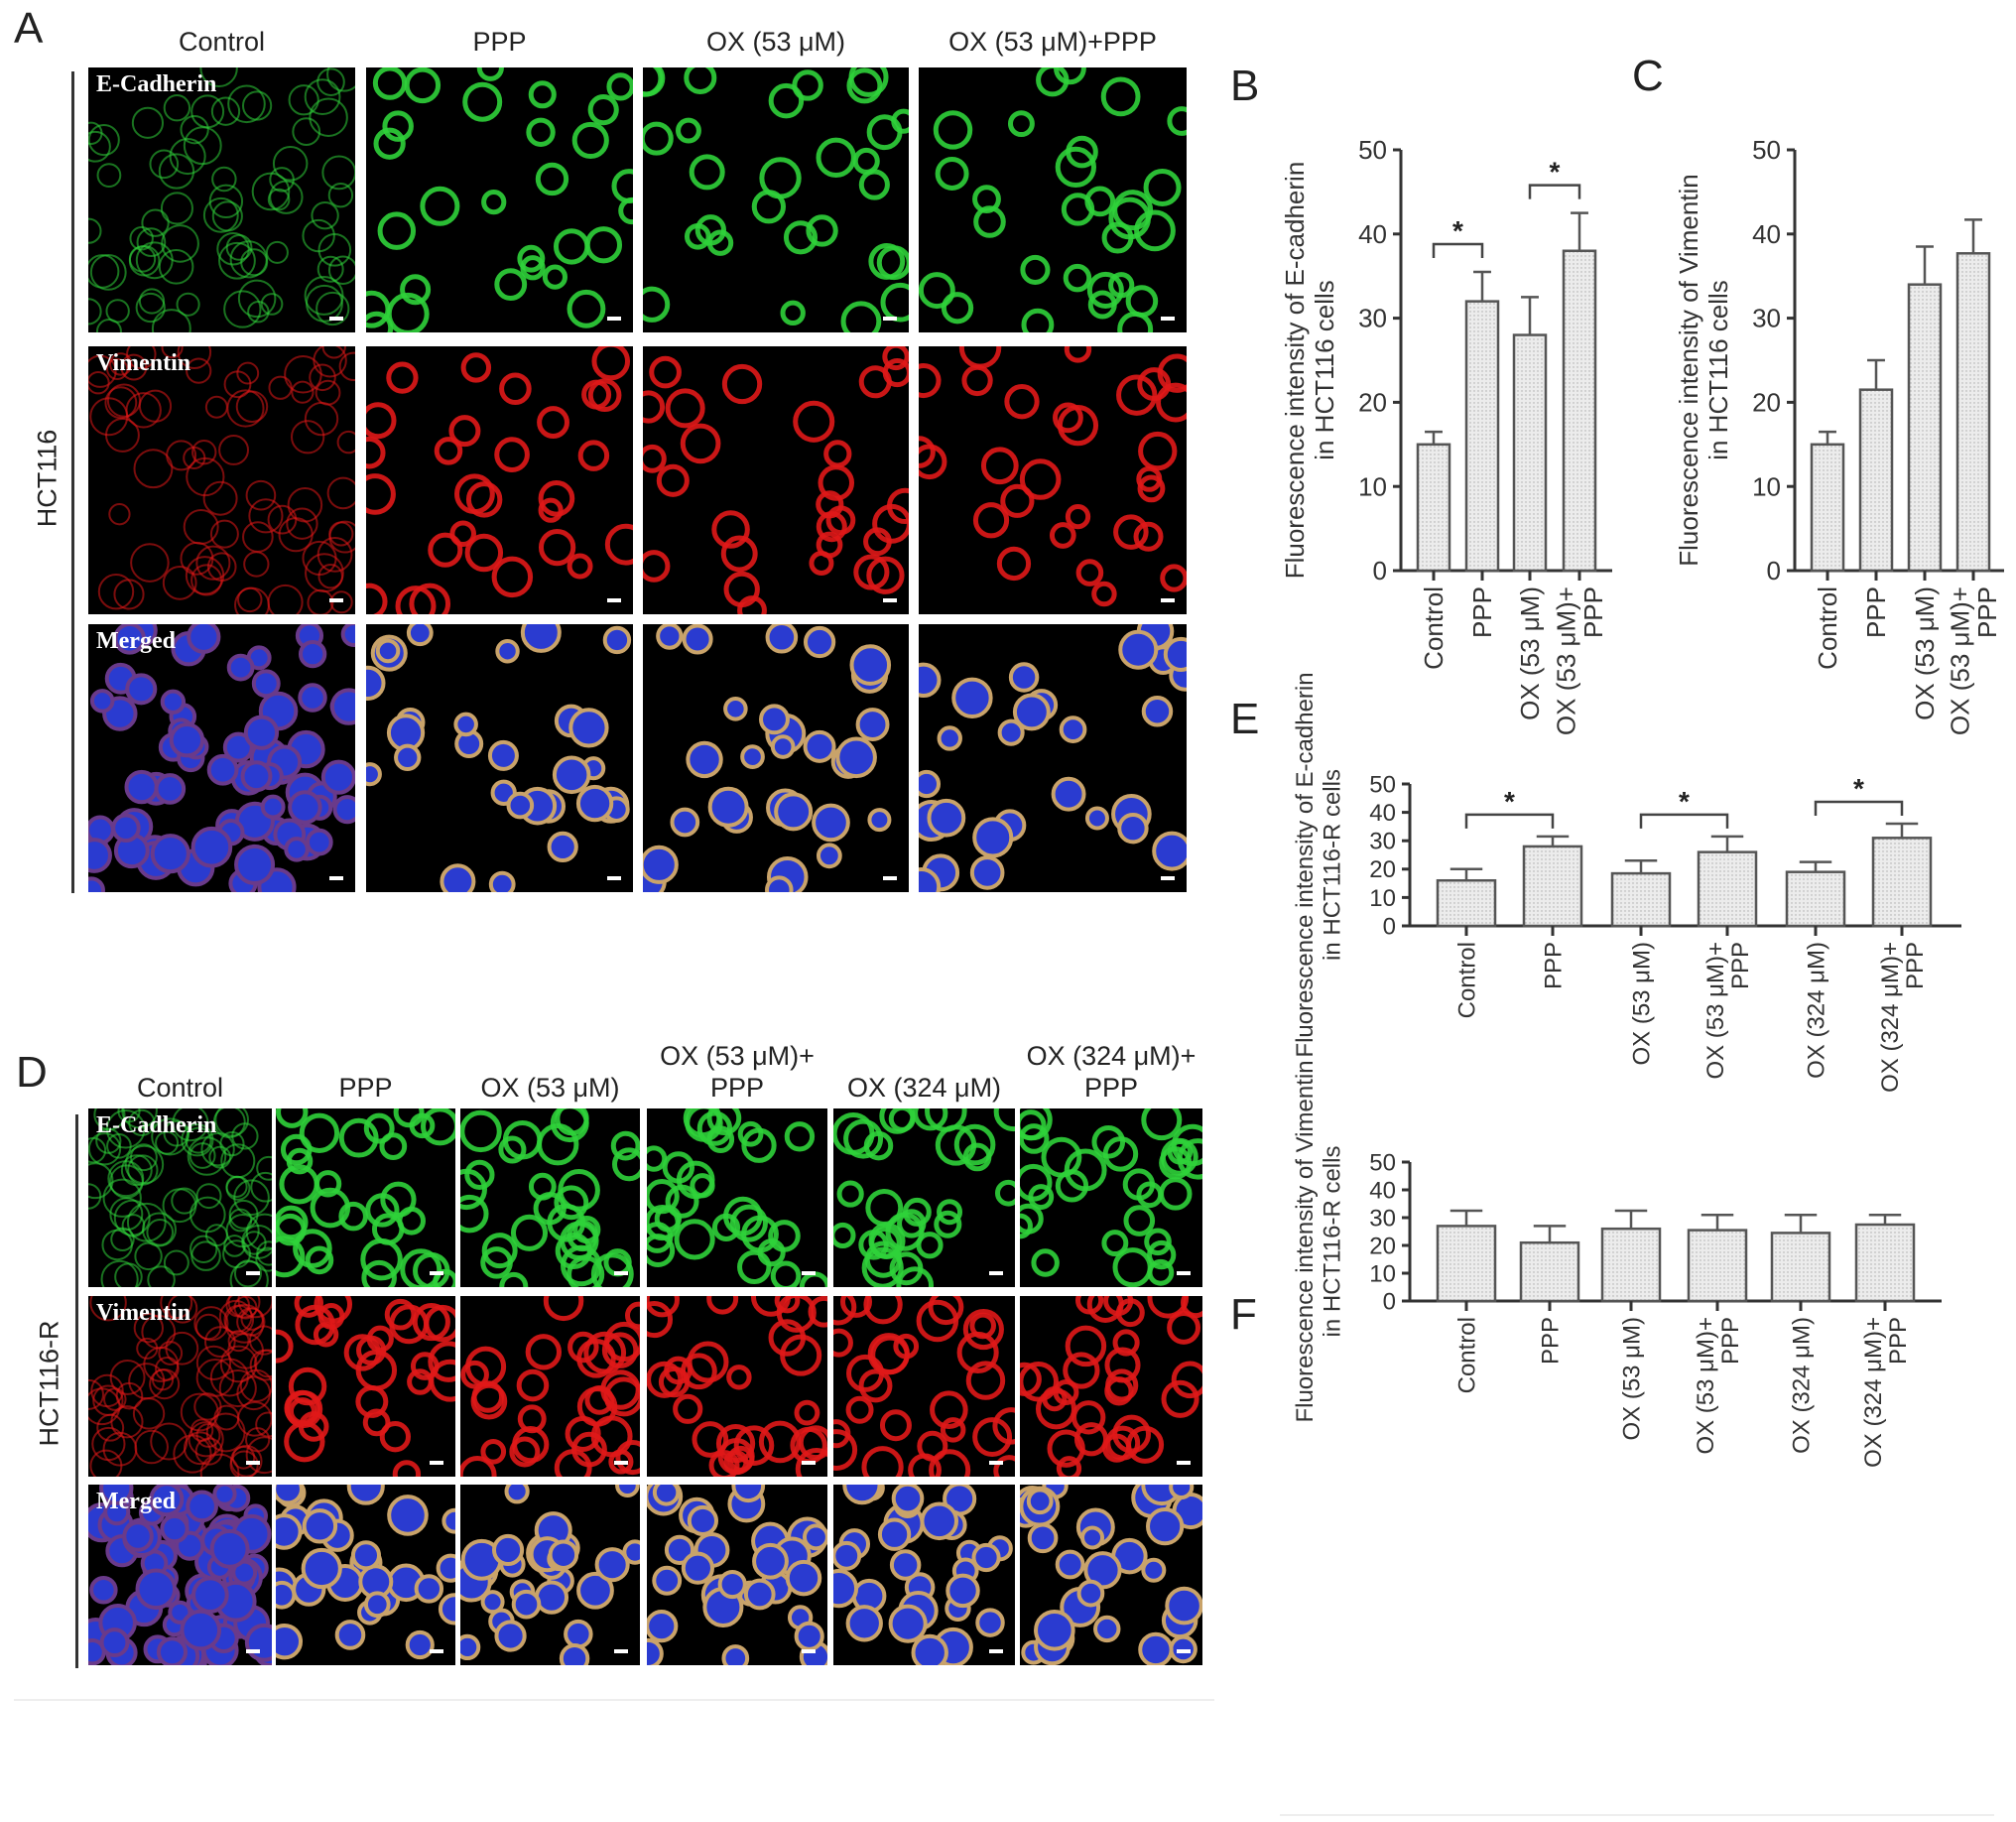  Describe the element at coordinates (221, 758) in the screenshot. I see `micrograph-image: Merged` at that location.